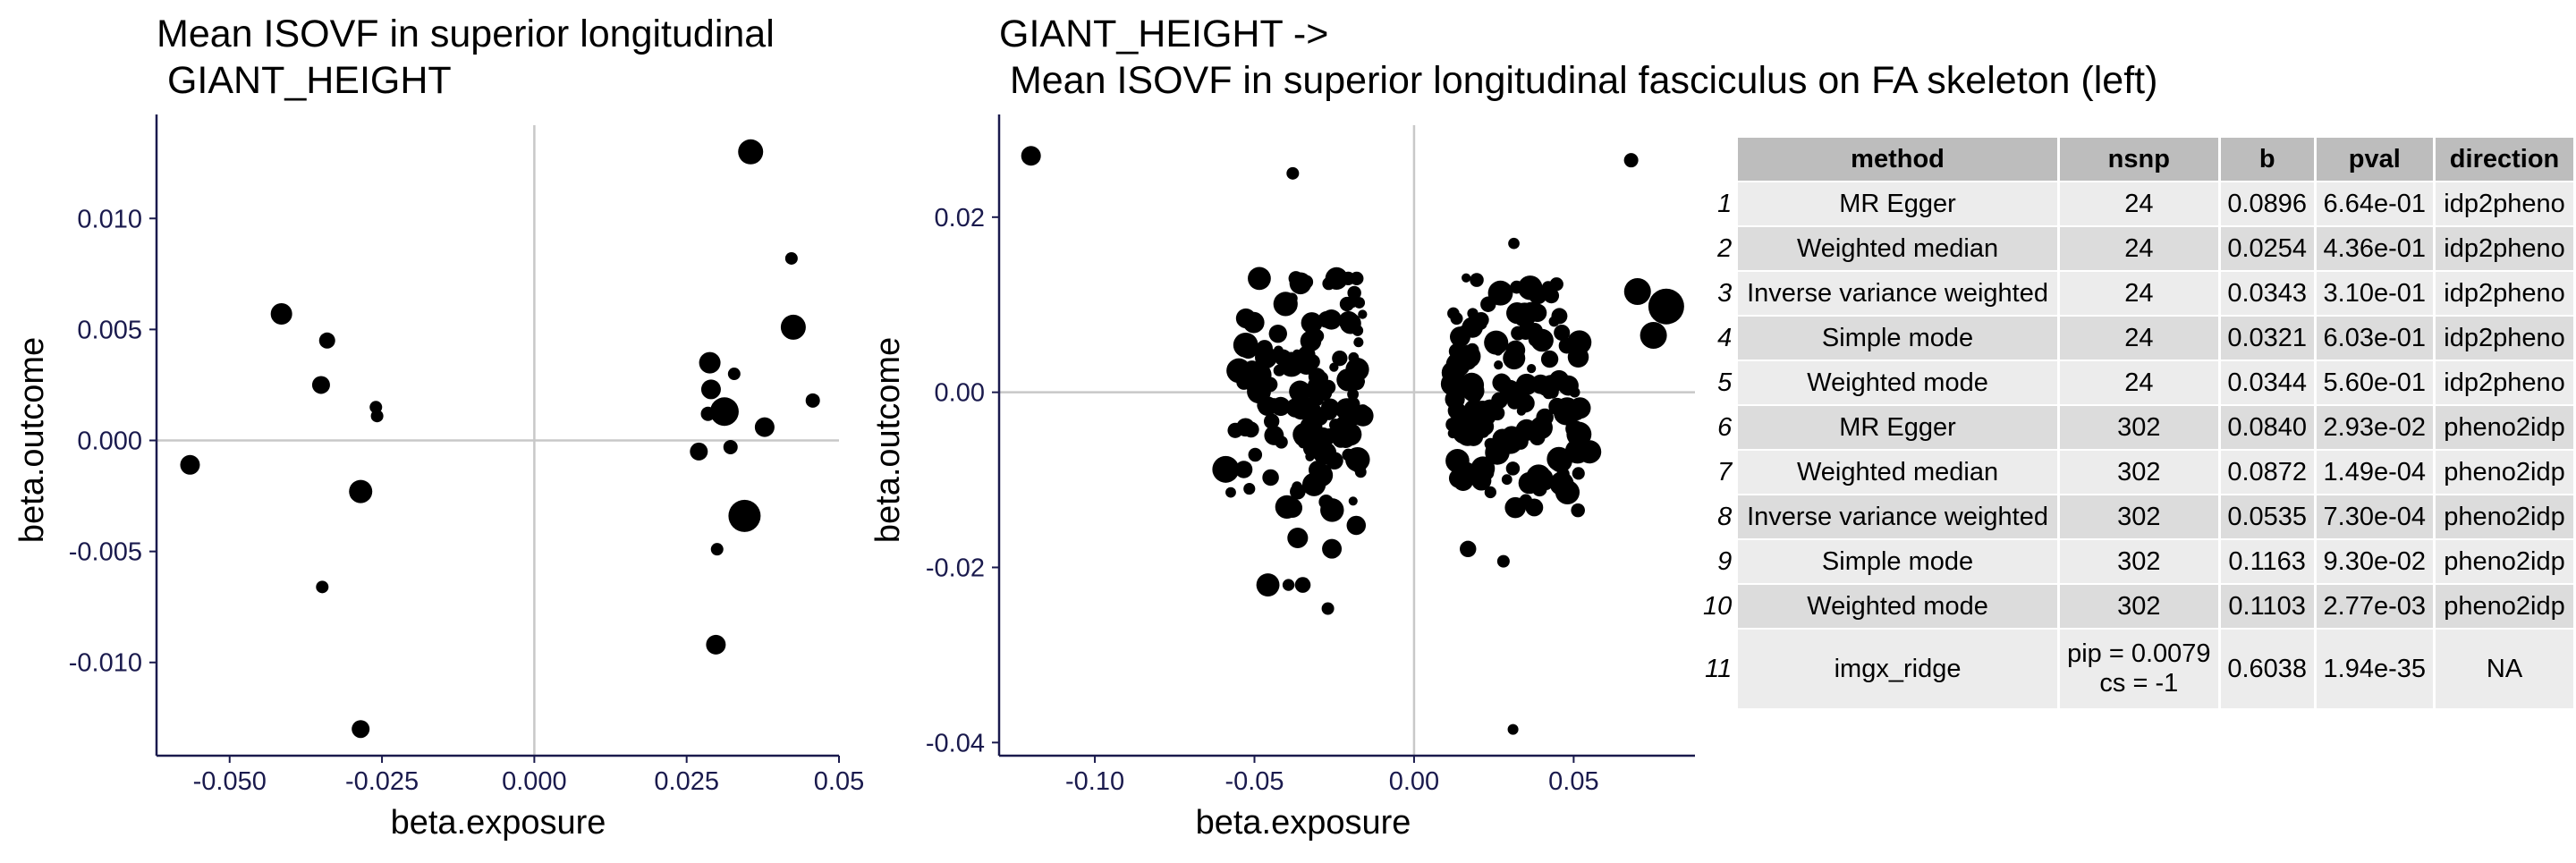 The image size is (2576, 863). Describe the element at coordinates (1303, 823) in the screenshot. I see `plot-right-x-axis-title: beta.exposure` at that location.